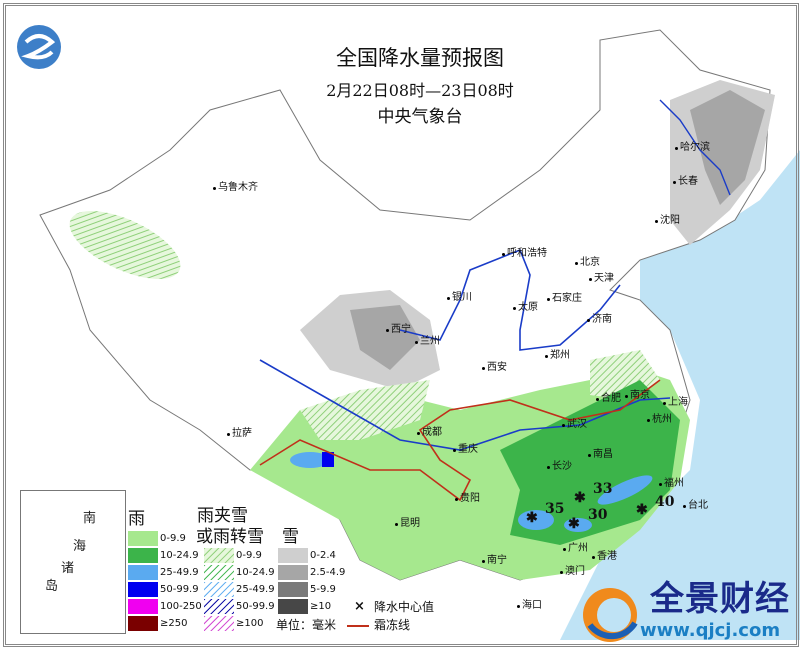  I want to click on yangtze-river, so click(465, 405).